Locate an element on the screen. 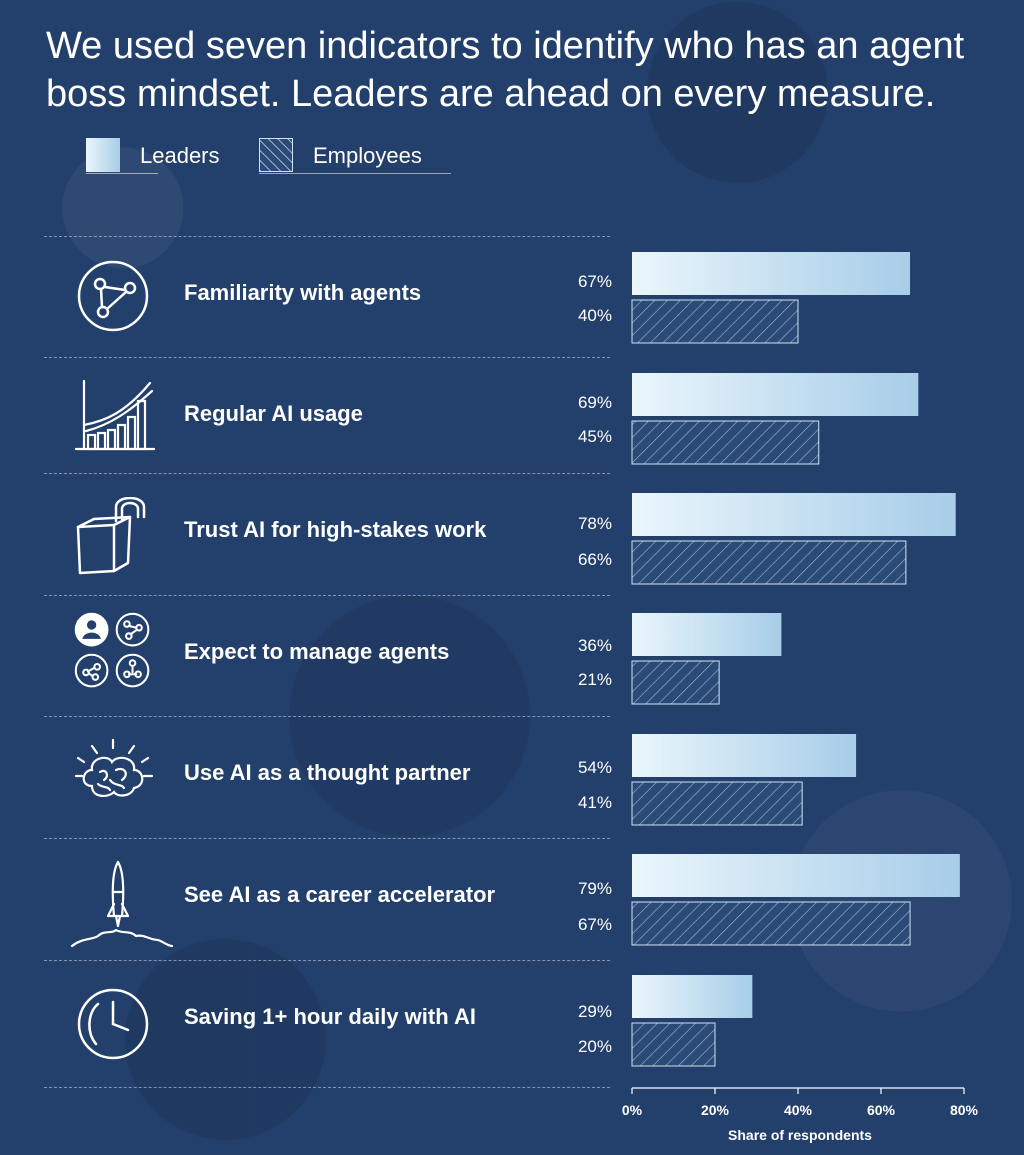 This screenshot has height=1155, width=1024. indicator-label: Familiarity with agents is located at coordinates (303, 292).